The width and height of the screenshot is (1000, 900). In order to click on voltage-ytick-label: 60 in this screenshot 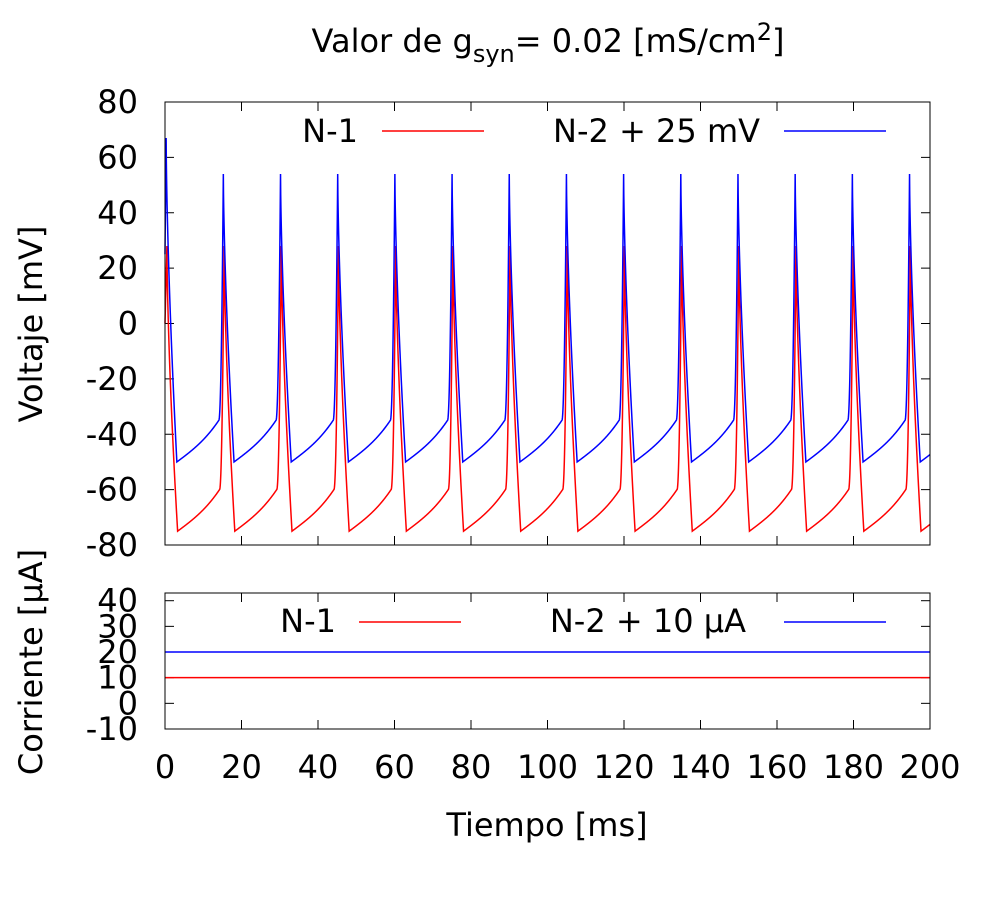, I will do `click(117, 157)`.